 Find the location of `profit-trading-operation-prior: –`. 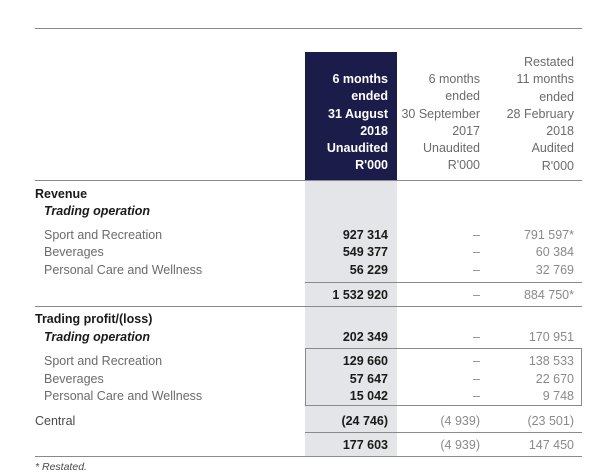

profit-trading-operation-prior: – is located at coordinates (476, 337).